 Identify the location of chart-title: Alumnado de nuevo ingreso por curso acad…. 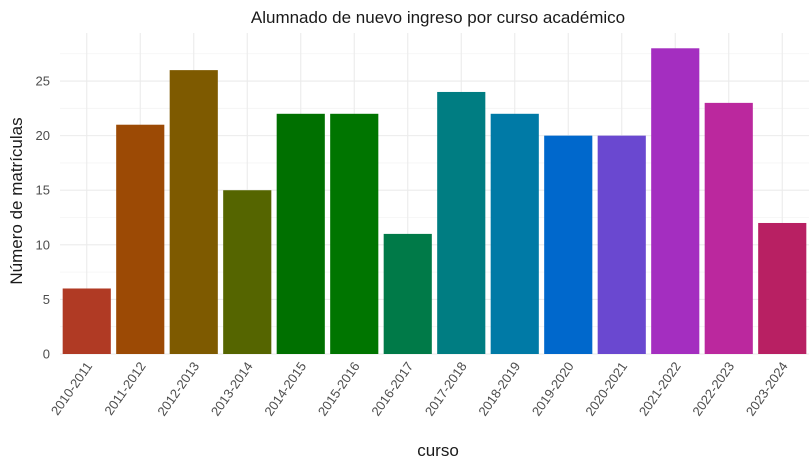
(438, 17).